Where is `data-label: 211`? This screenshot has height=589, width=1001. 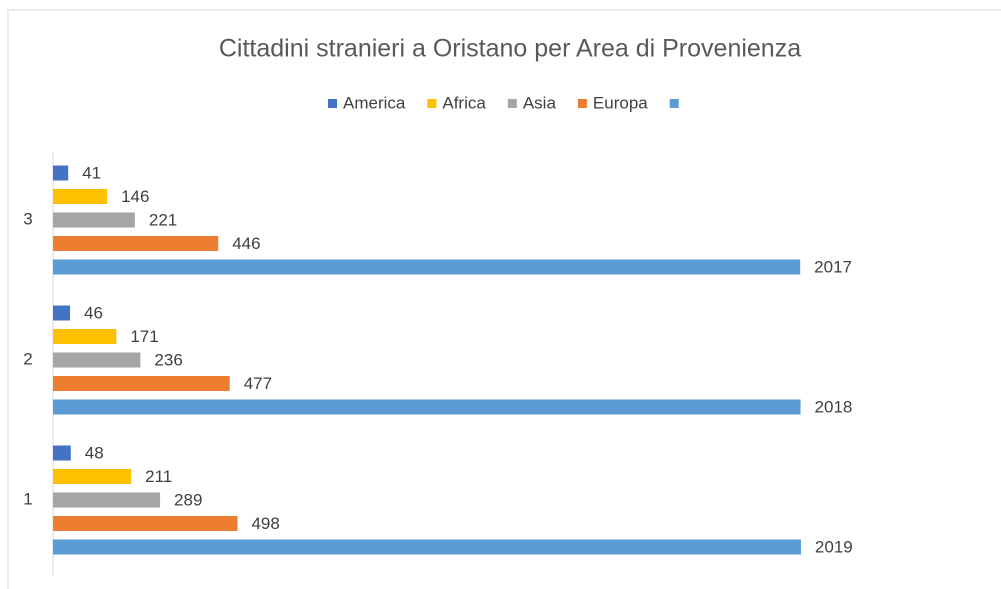
data-label: 211 is located at coordinates (158, 476).